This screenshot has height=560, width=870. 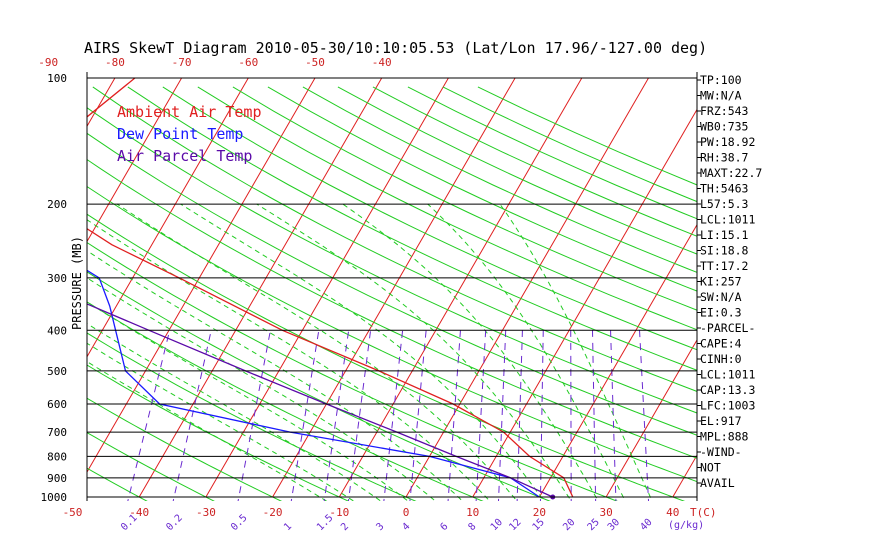 What do you see at coordinates (382, 62) in the screenshot?
I see `top-temp-tick-label: -40` at bounding box center [382, 62].